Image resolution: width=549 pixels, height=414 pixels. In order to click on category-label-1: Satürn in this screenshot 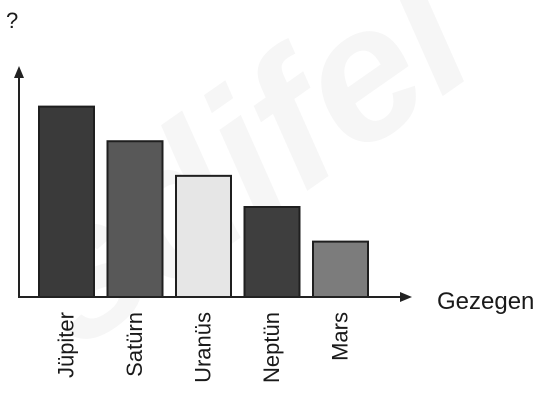, I will do `click(134, 344)`.